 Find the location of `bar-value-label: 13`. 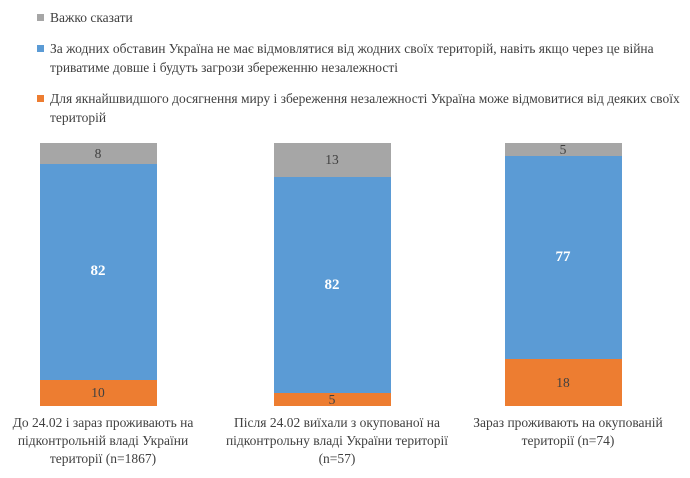

bar-value-label: 13 is located at coordinates (332, 160).